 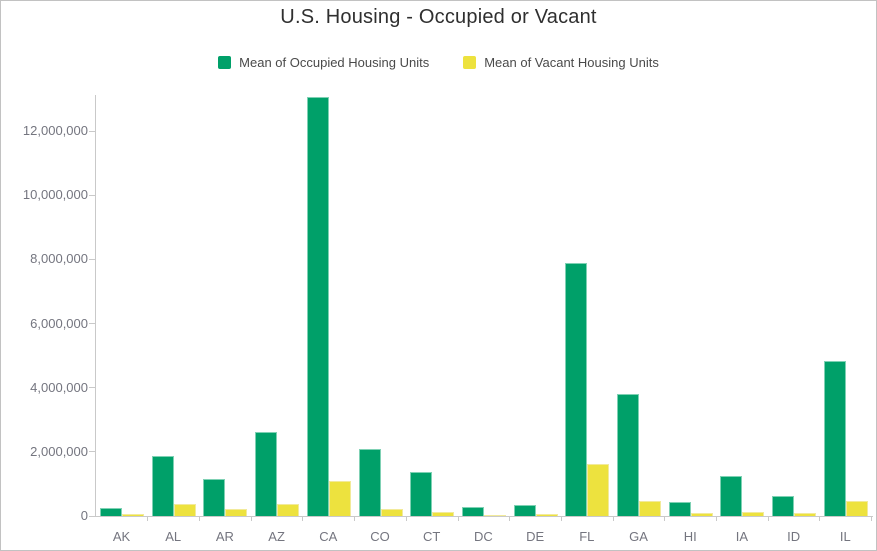 What do you see at coordinates (438, 17) in the screenshot?
I see `chart-title: U.S. Housing - Occupied or Vacant` at bounding box center [438, 17].